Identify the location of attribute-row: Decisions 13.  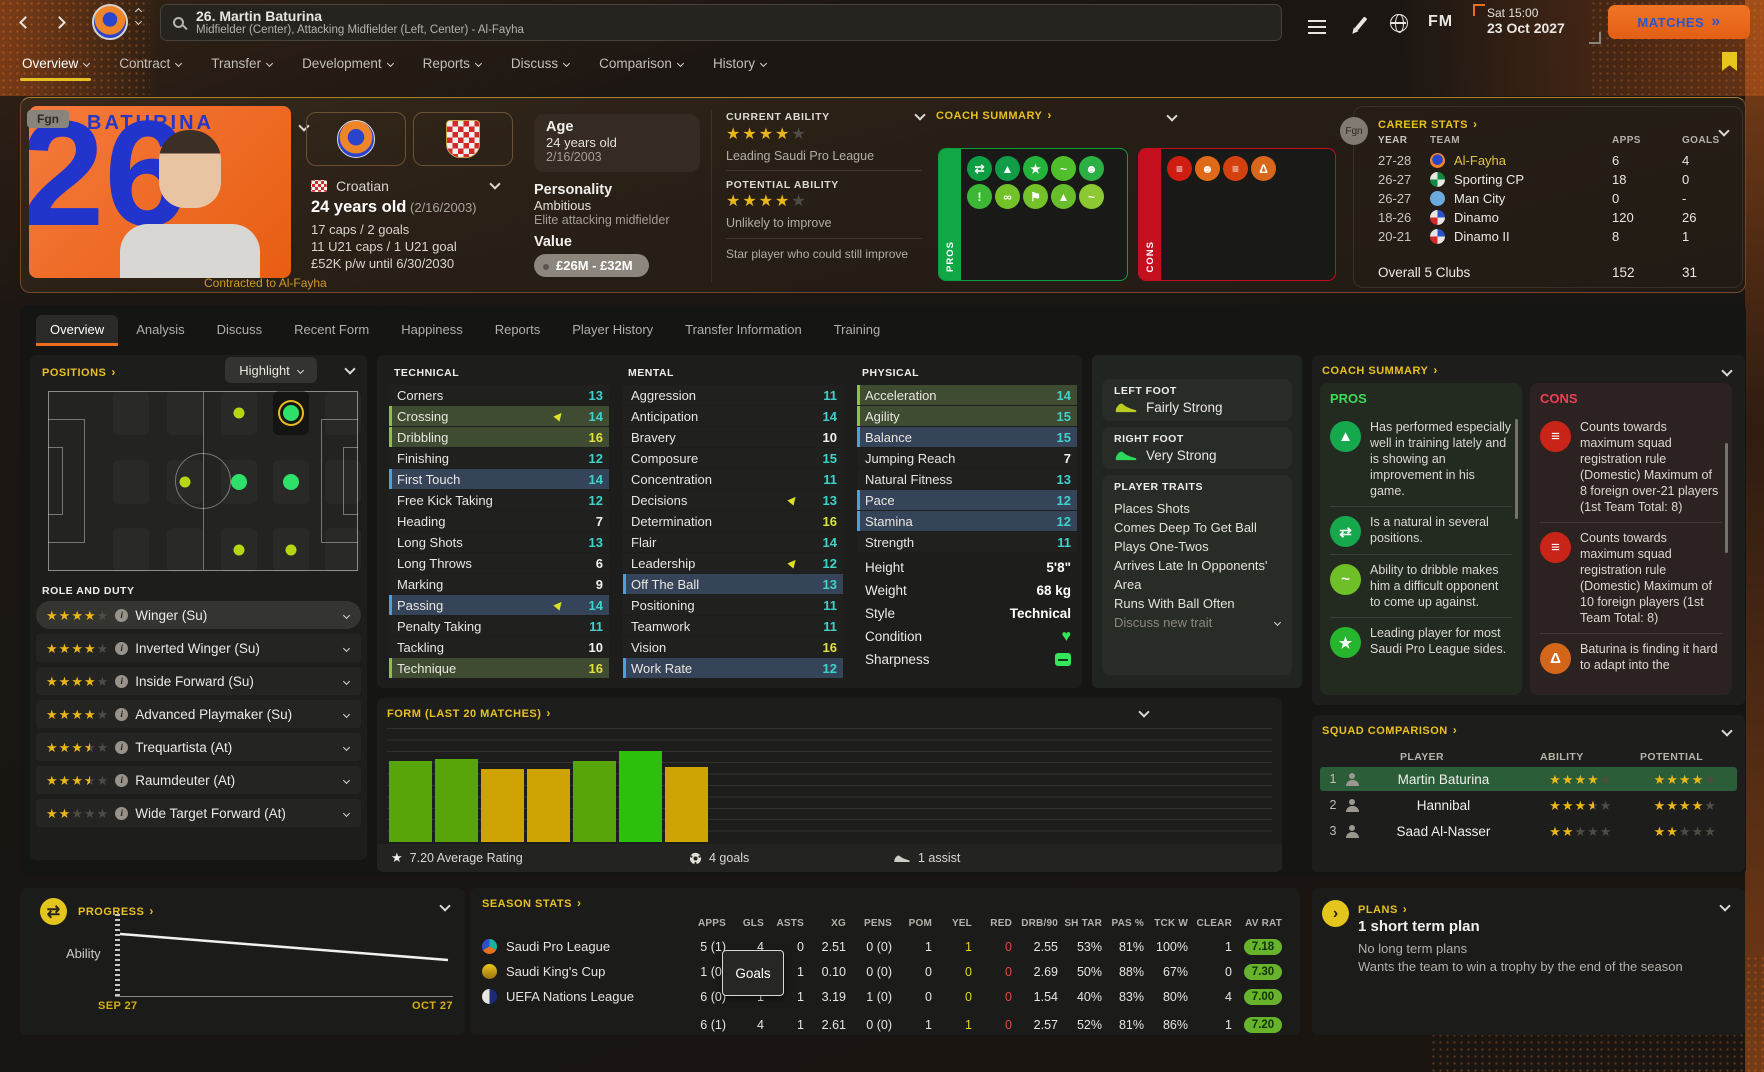
(733, 500).